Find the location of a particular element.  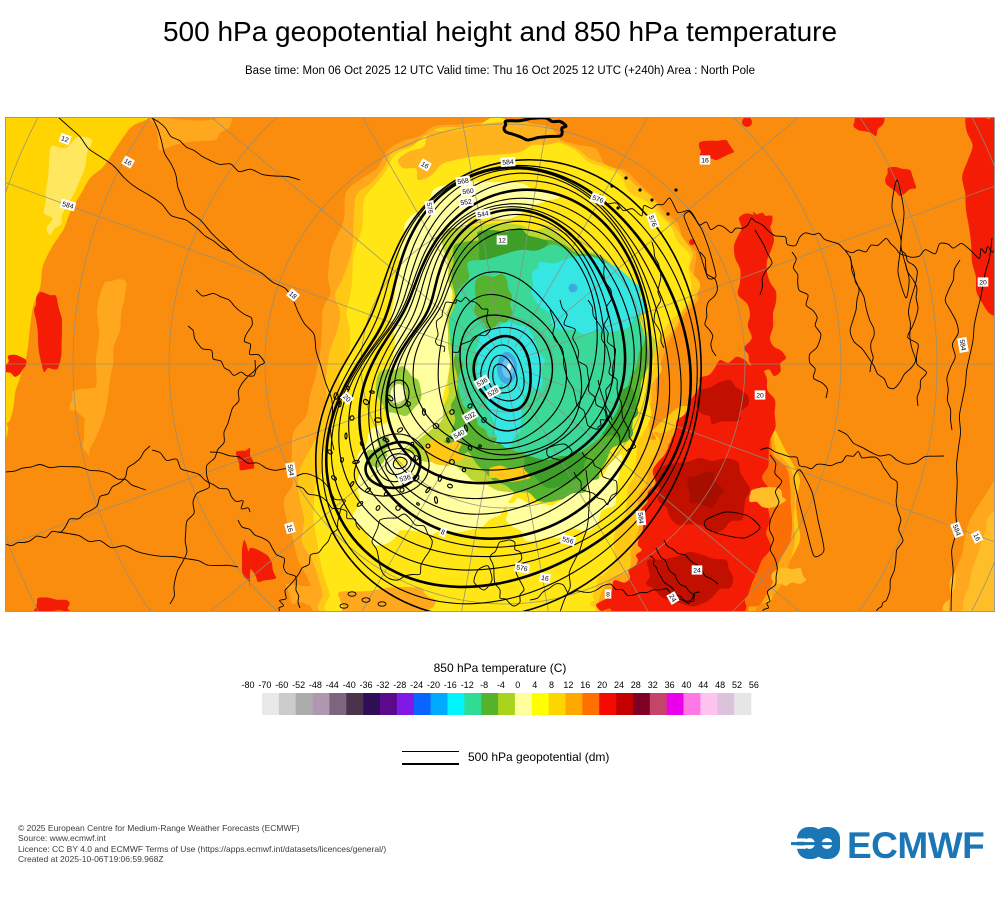

svg-text: 56 is located at coordinates (754, 685).